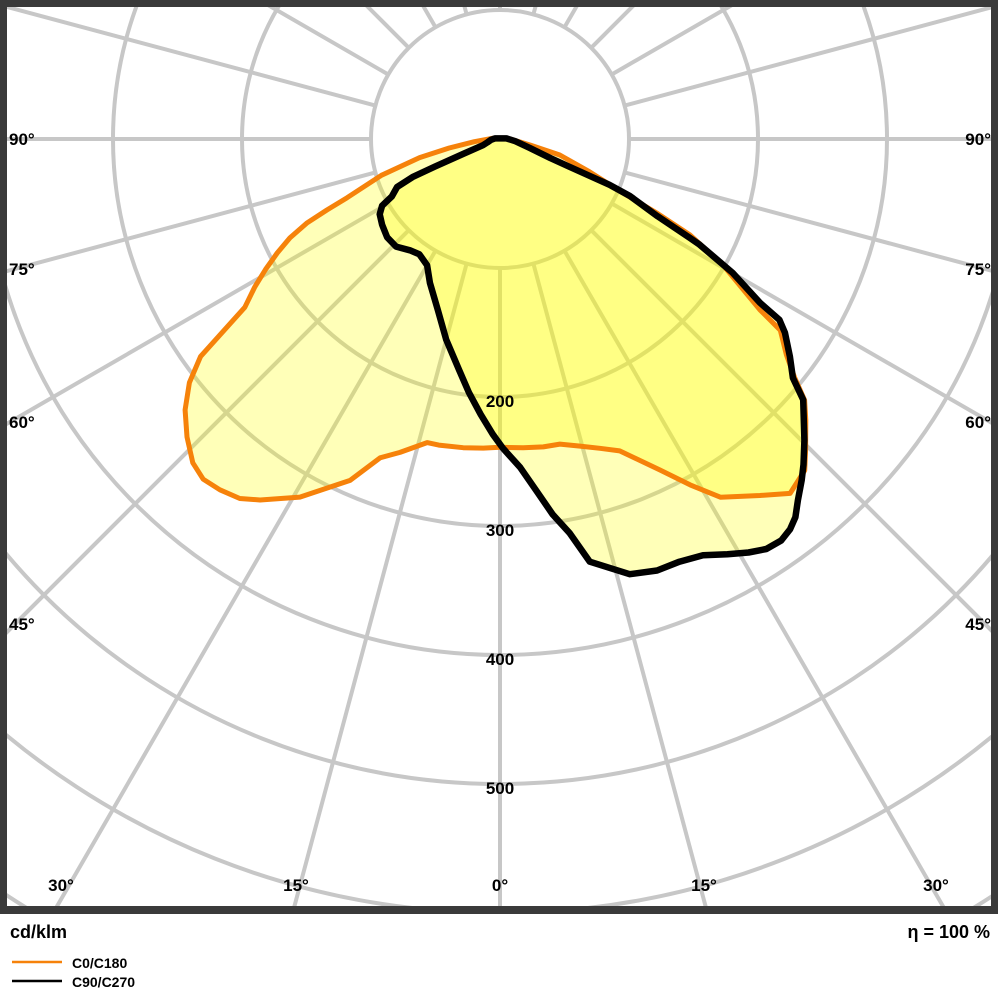 The image size is (1000, 1000). What do you see at coordinates (978, 139) in the screenshot?
I see `angle-label-right-90°: 90°` at bounding box center [978, 139].